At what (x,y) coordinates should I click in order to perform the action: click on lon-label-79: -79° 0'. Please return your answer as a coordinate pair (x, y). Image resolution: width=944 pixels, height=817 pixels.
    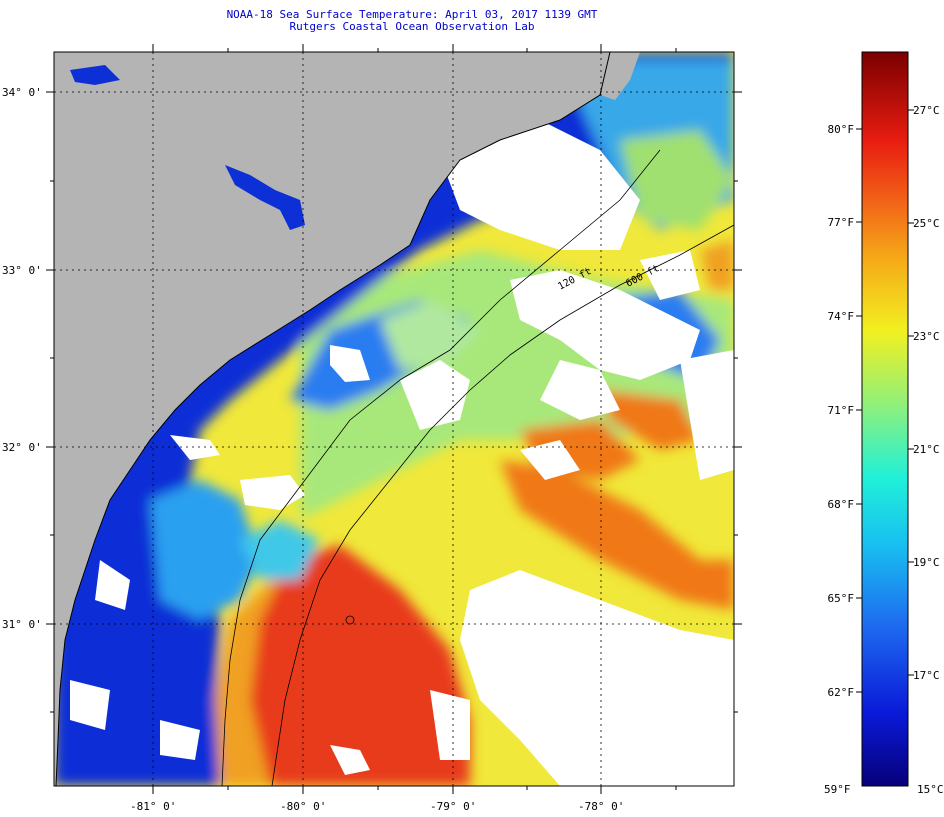
    Looking at the image, I should click on (453, 806).